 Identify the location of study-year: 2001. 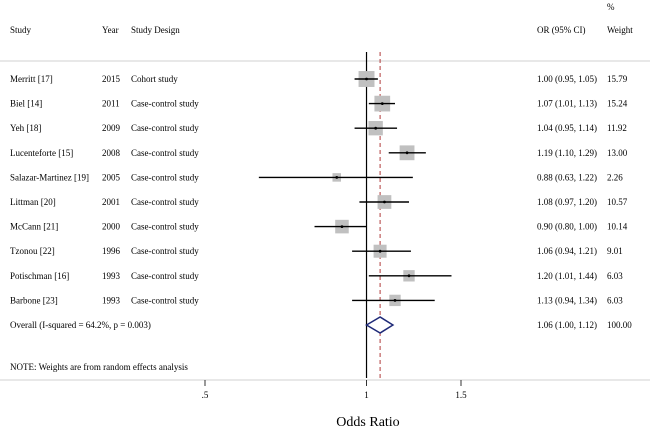
(111, 202).